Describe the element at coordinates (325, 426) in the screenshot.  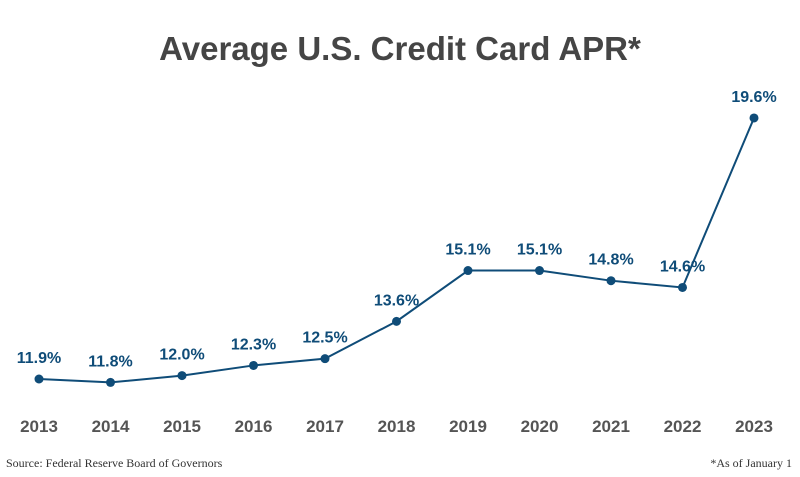
I see `x-tick-label: 2017` at that location.